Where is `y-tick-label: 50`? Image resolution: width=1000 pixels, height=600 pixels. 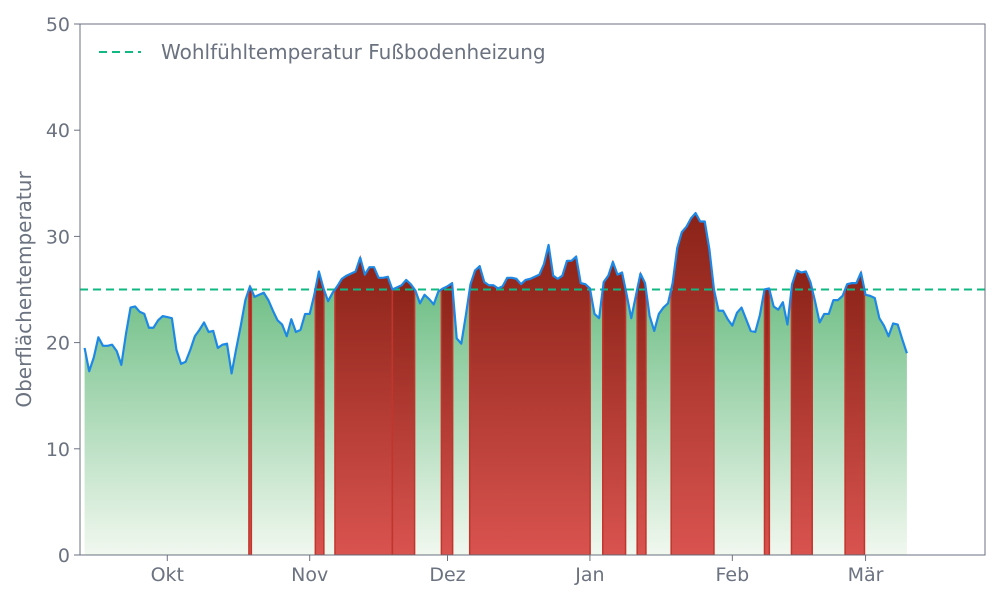 y-tick-label: 50 is located at coordinates (58, 25).